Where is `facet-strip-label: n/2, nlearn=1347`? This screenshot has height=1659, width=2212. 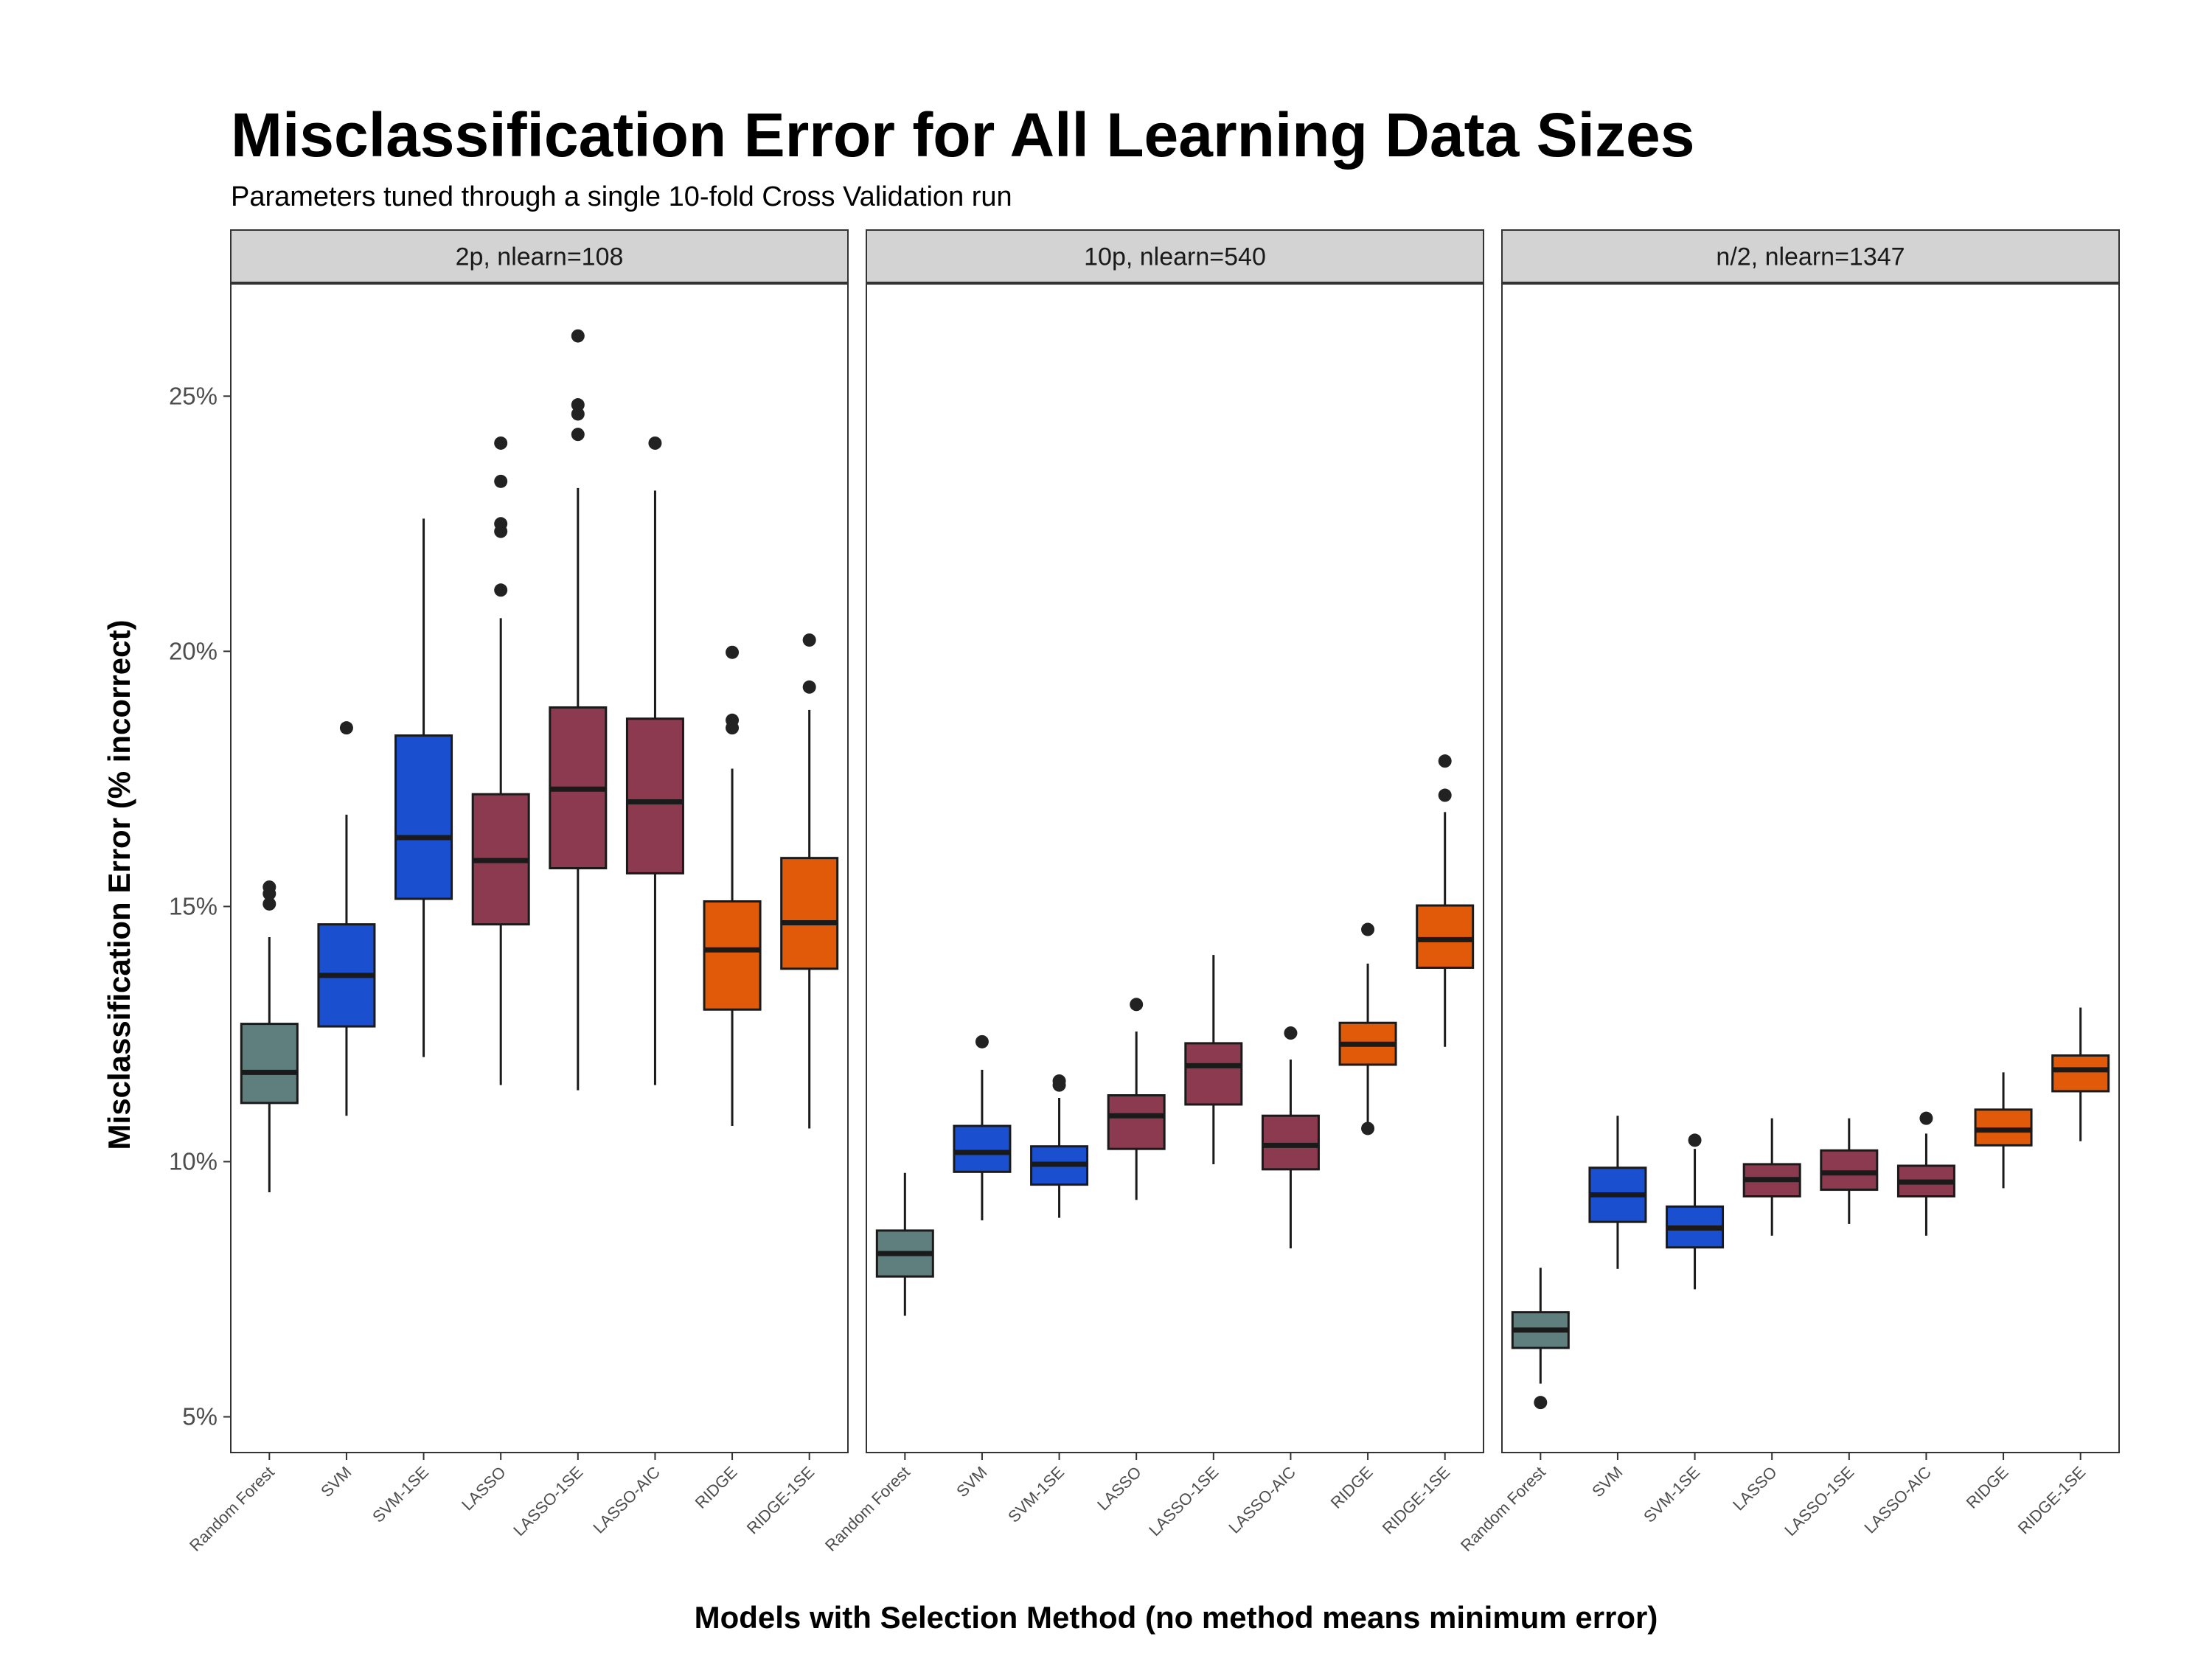
facet-strip-label: n/2, nlearn=1347 is located at coordinates (1810, 257).